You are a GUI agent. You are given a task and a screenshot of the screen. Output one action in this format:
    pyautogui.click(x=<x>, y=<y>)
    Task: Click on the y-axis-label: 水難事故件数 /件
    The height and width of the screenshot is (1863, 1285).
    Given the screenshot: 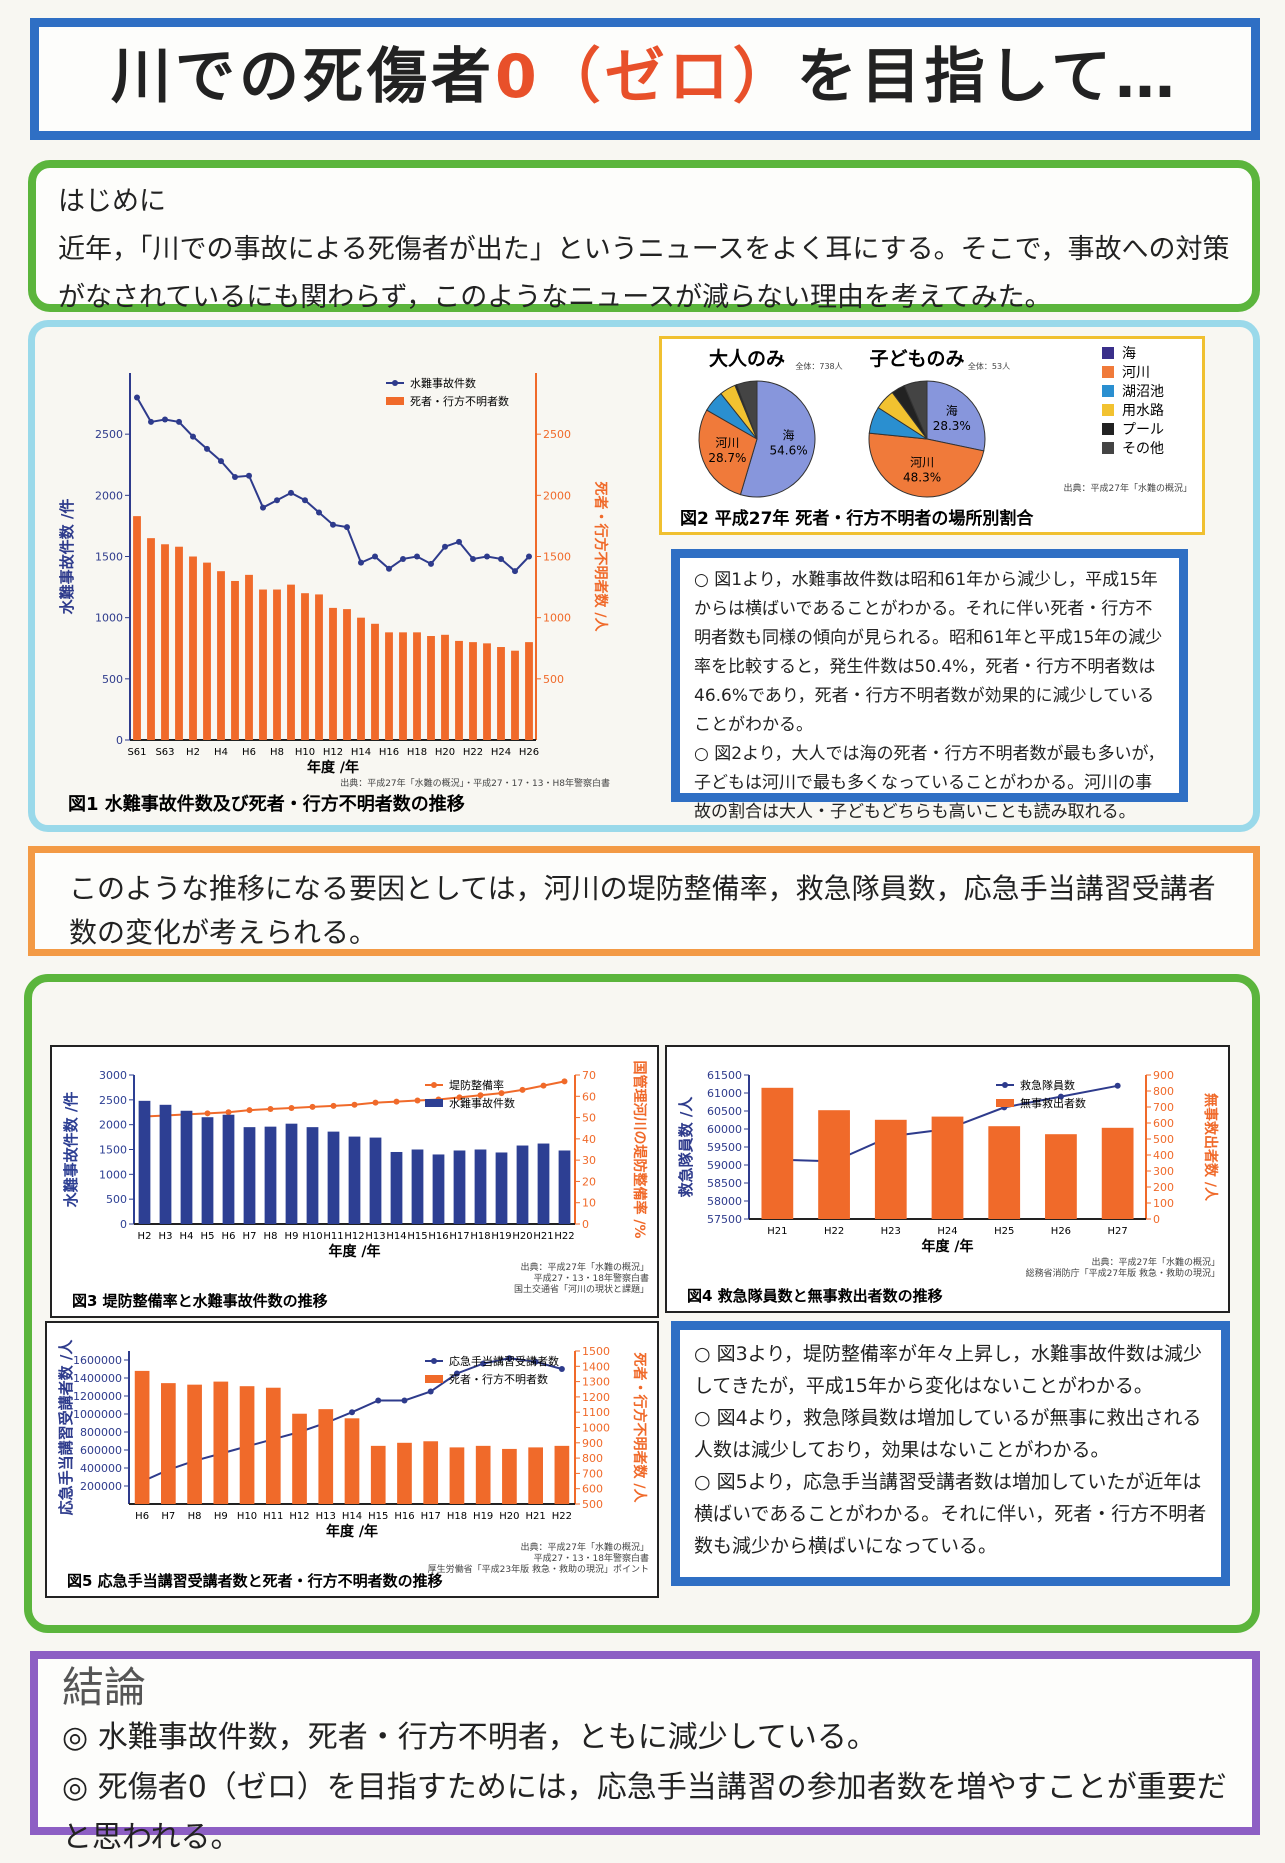 What is the action you would take?
    pyautogui.click(x=67, y=557)
    